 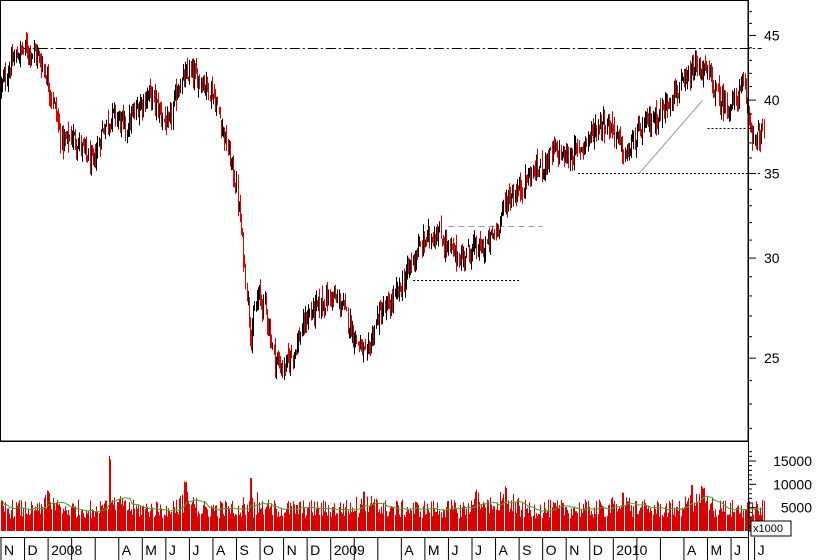 I want to click on trend-line, so click(x=671, y=136).